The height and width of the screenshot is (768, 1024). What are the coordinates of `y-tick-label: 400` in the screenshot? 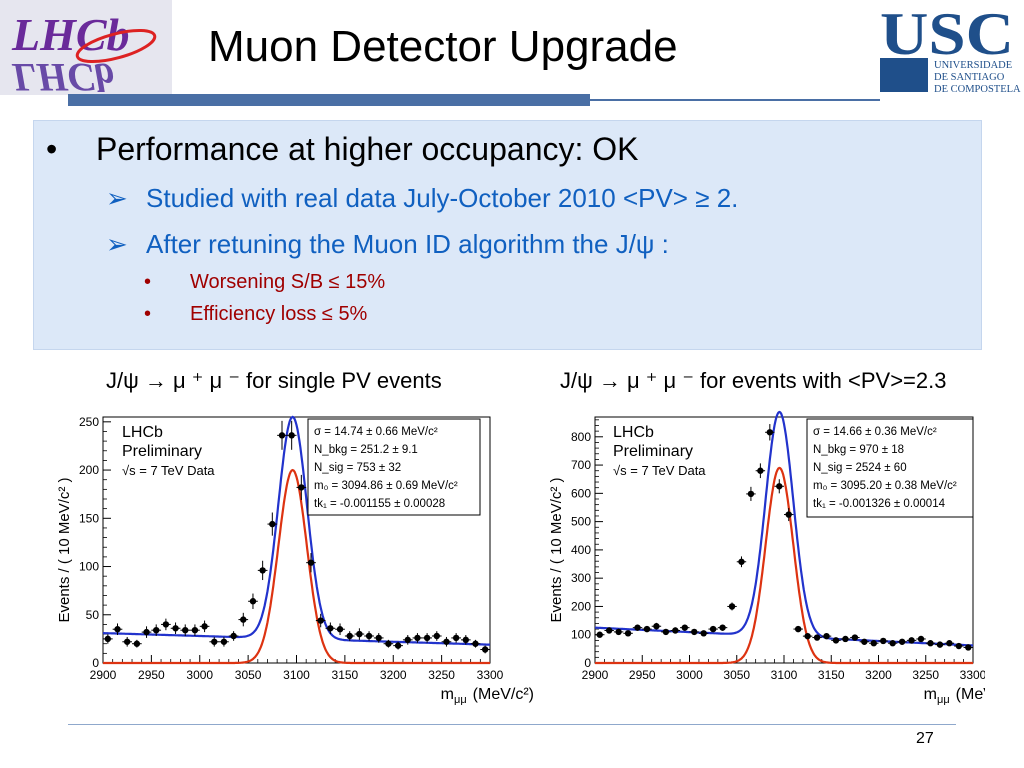 It's located at (581, 550).